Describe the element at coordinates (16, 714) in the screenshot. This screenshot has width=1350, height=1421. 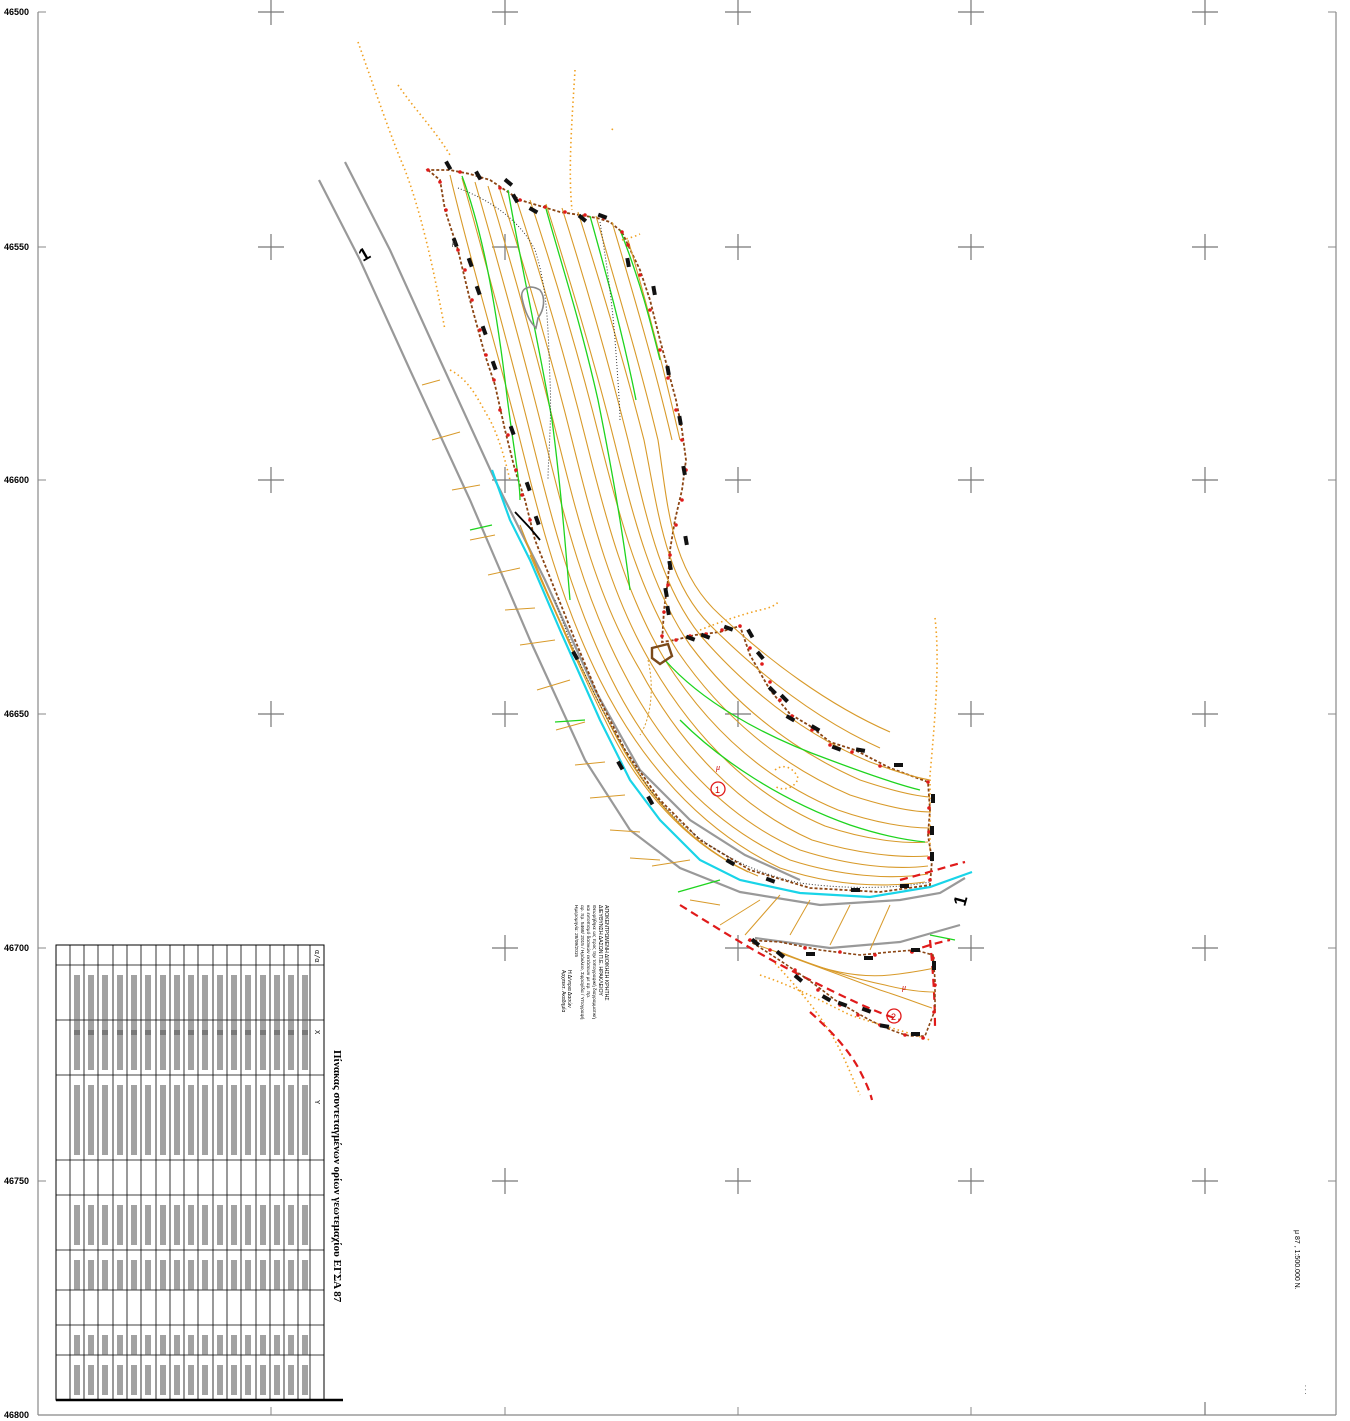
I see `y-label-46650: 46650` at that location.